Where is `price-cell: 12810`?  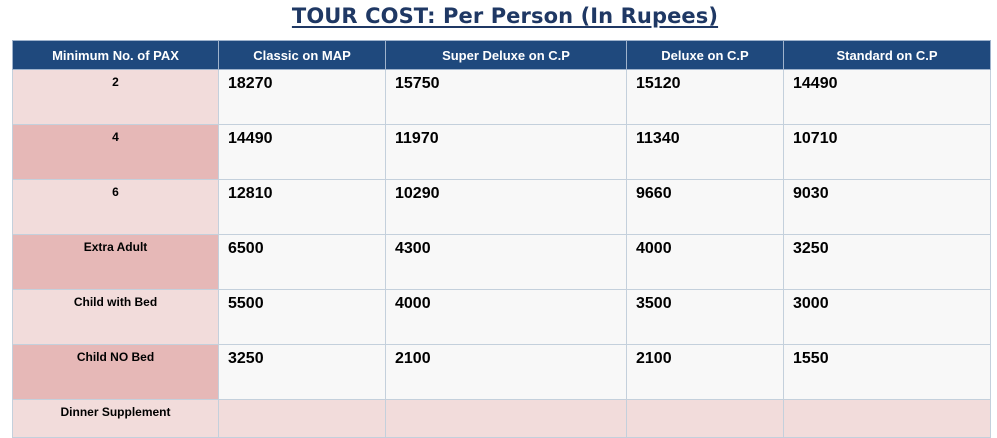 price-cell: 12810 is located at coordinates (302, 207).